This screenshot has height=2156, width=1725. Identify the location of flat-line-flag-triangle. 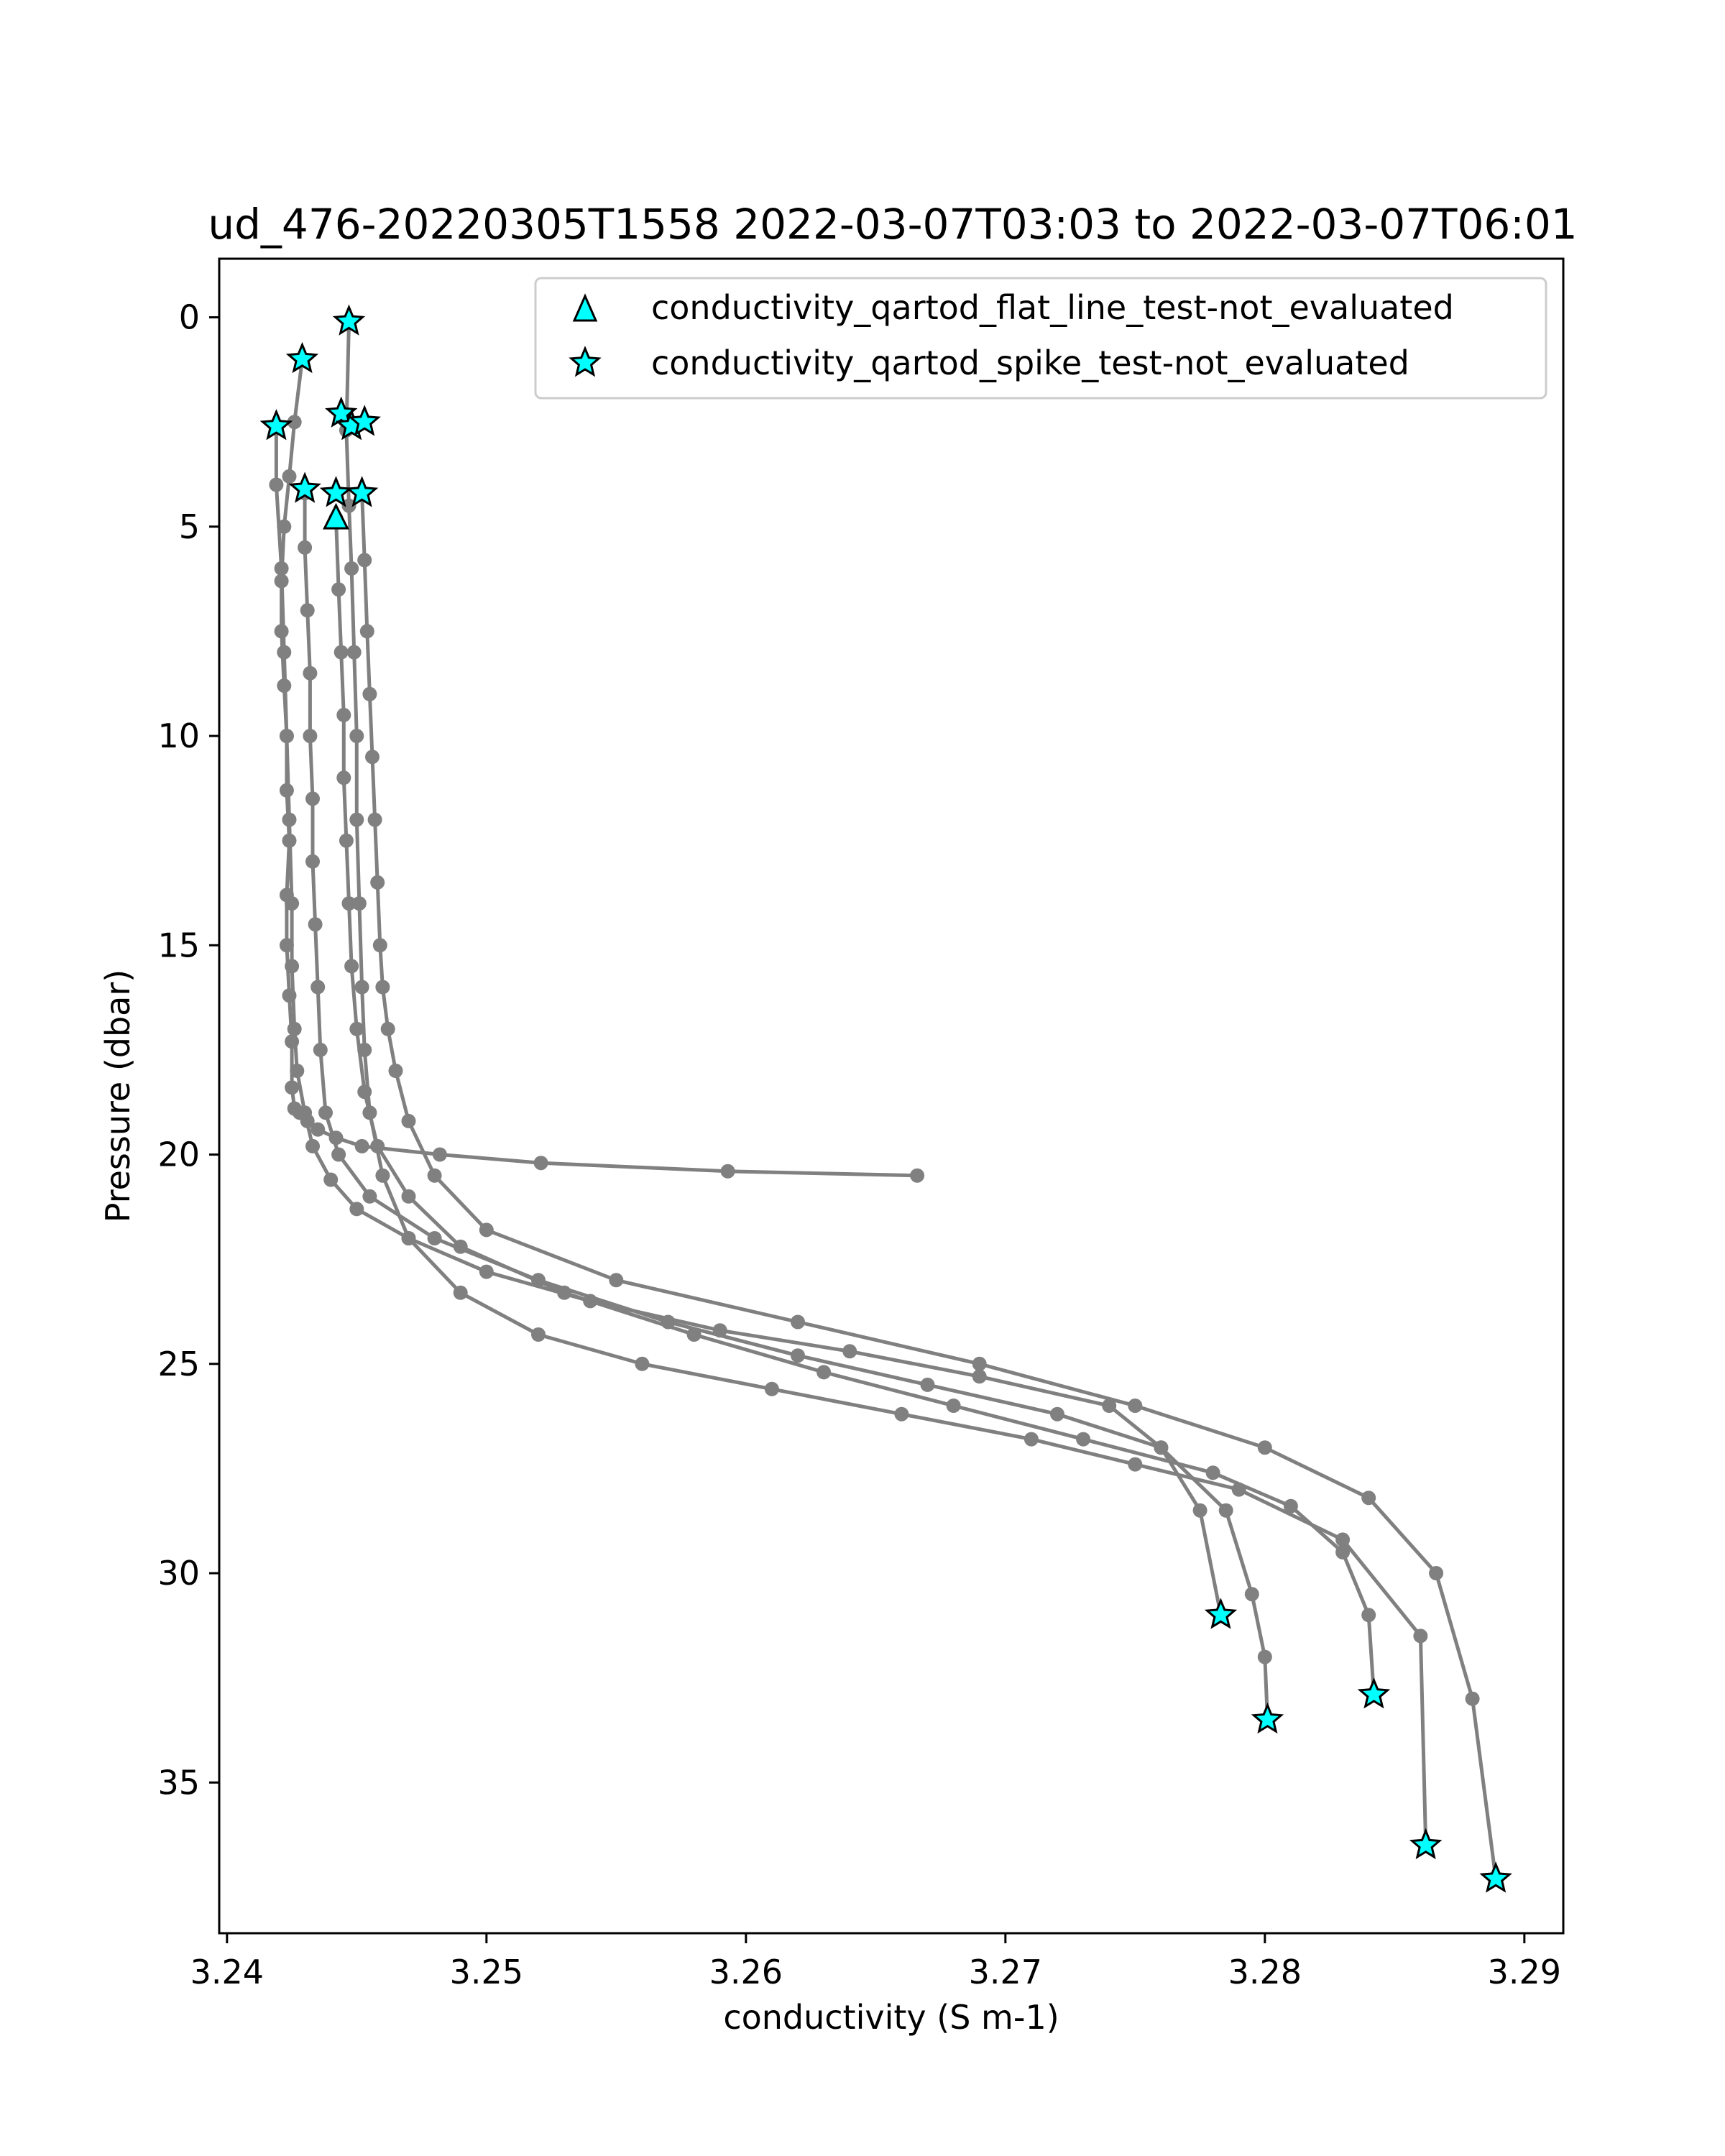
(336, 516).